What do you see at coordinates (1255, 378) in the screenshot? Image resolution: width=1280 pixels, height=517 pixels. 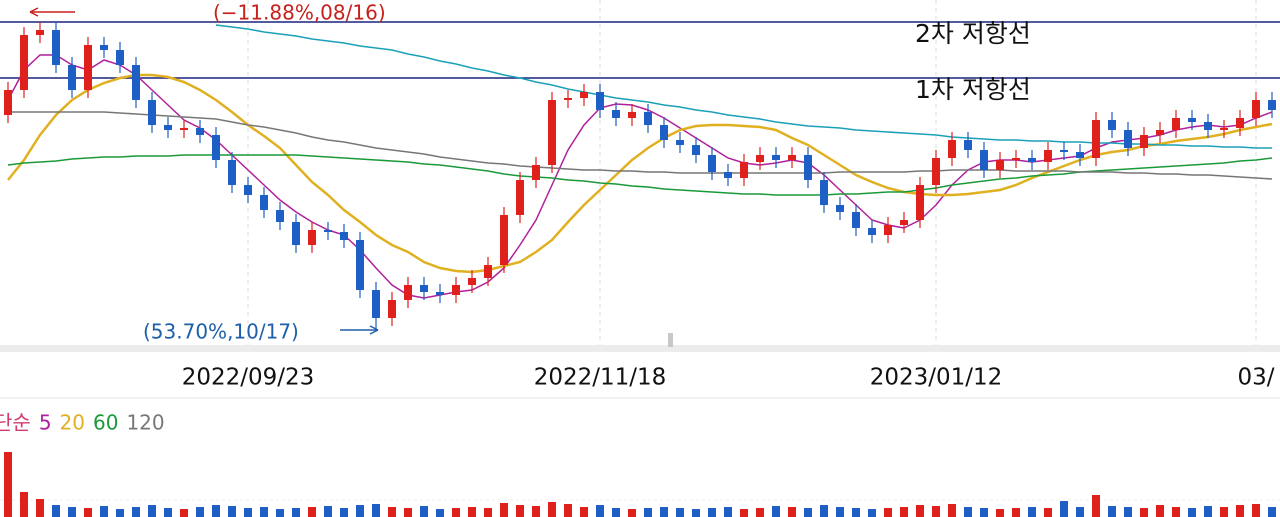 I see `x-tick-label: 03/` at bounding box center [1255, 378].